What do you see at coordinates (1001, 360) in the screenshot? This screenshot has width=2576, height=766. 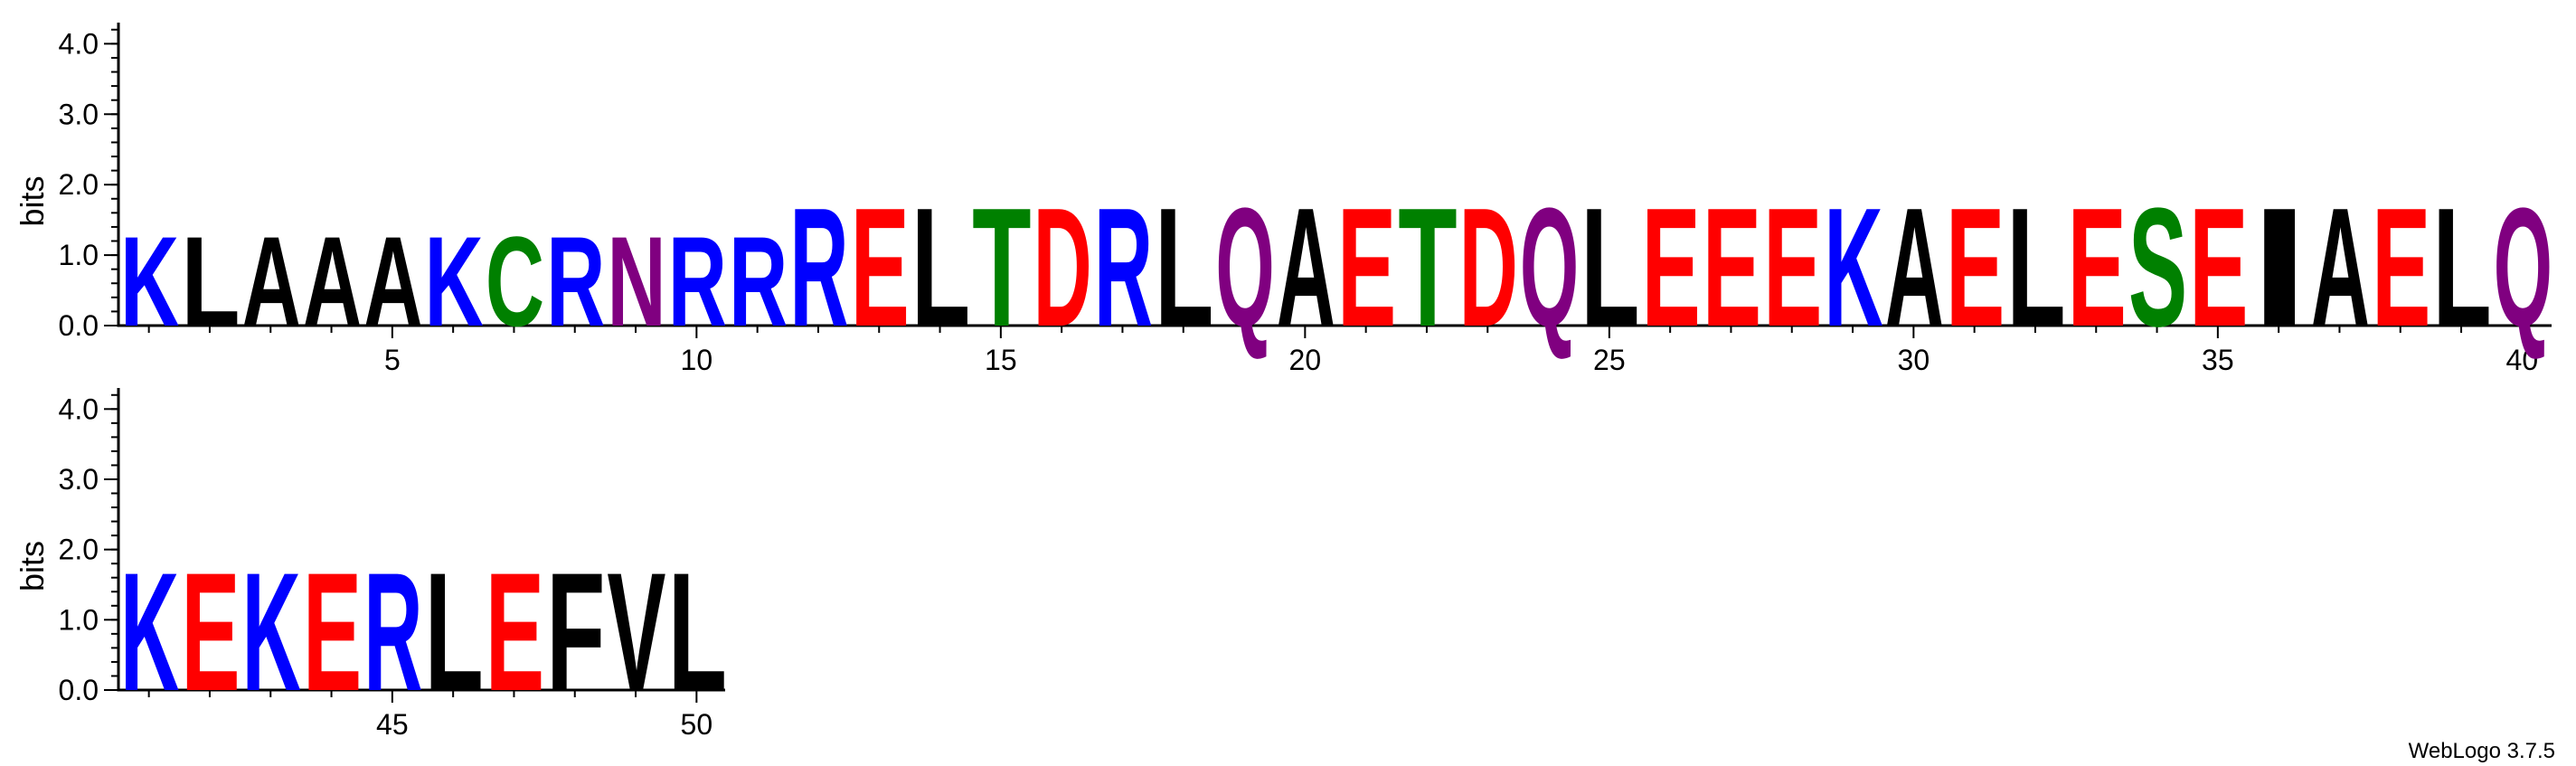 I see `x-tick-label: 15` at bounding box center [1001, 360].